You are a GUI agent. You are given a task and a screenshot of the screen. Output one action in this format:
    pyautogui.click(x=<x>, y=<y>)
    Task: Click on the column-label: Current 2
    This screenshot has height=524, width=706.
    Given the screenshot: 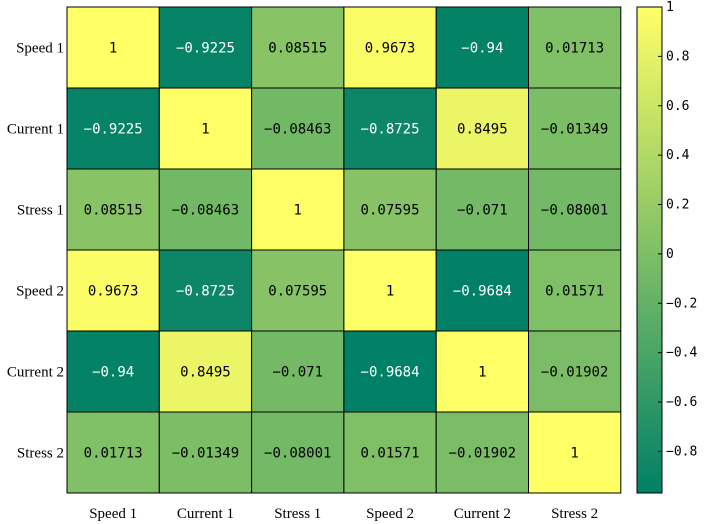 What is the action you would take?
    pyautogui.click(x=482, y=514)
    